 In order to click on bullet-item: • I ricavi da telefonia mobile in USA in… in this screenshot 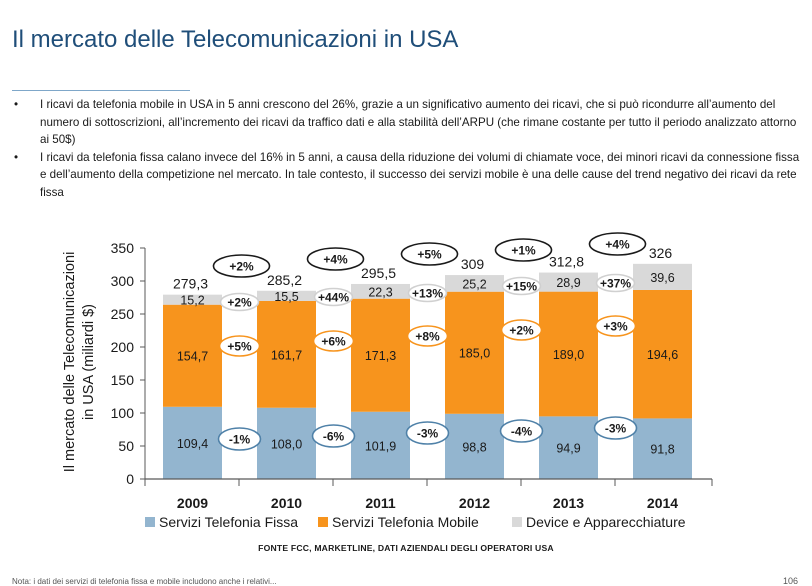, I will do `click(410, 122)`.